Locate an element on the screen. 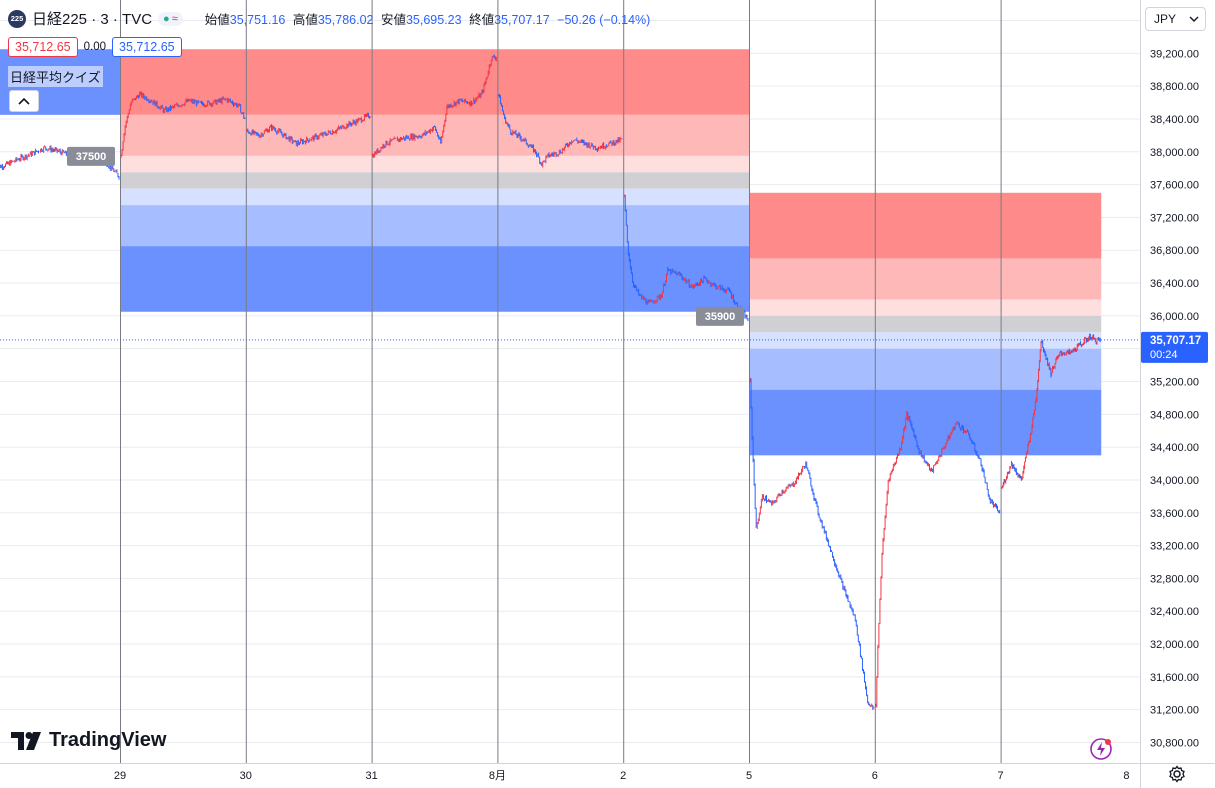  price-tick-label: 38,400.00 is located at coordinates (1174, 120).